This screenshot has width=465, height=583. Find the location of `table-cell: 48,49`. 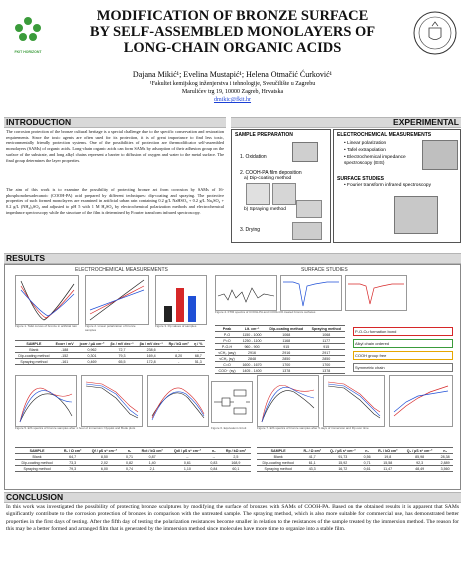

table-cell: 48,49 is located at coordinates (419, 468).